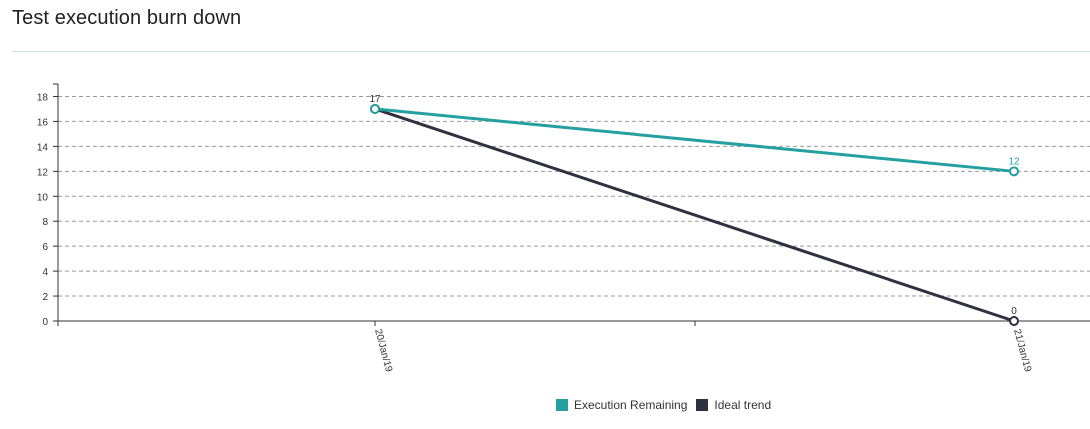  What do you see at coordinates (47, 205) in the screenshot?
I see `y-ticks: 0 2 4 6 8 10 12 14 16 18` at bounding box center [47, 205].